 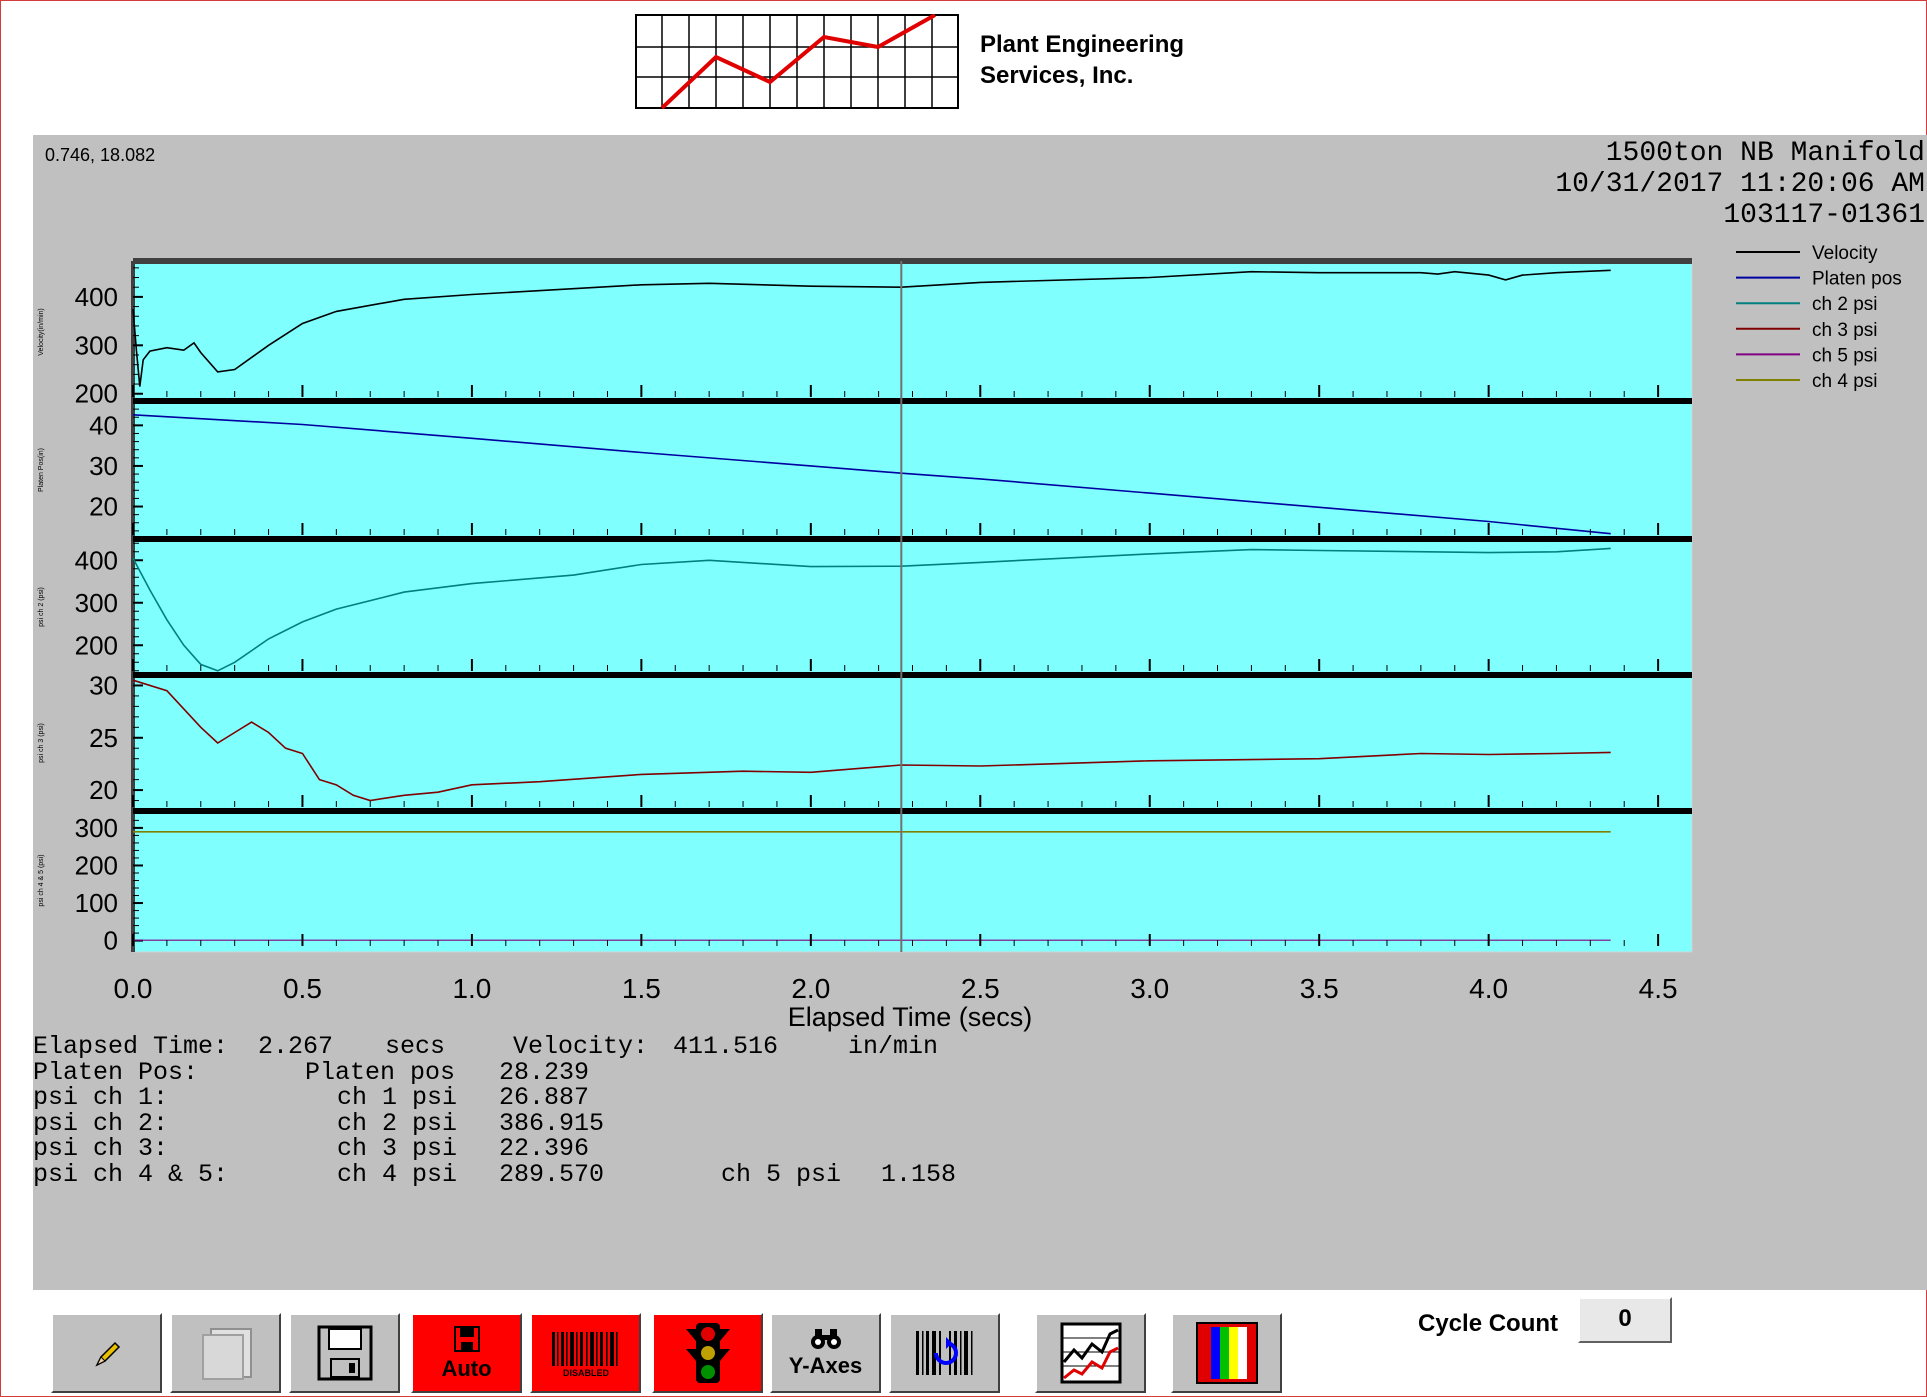 I want to click on x-tick-label: 1.0, so click(x=471, y=988).